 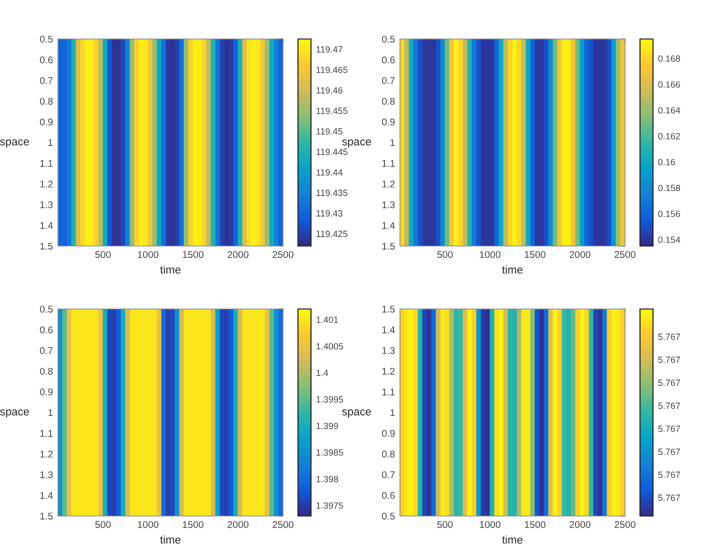 What do you see at coordinates (332, 193) in the screenshot?
I see `color-bar-label: 119.435` at bounding box center [332, 193].